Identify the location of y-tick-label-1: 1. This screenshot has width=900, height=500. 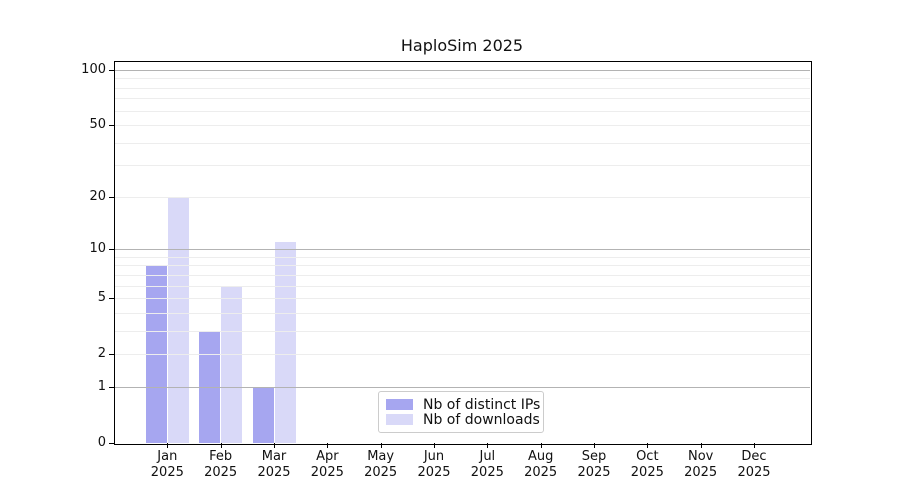
(101, 386).